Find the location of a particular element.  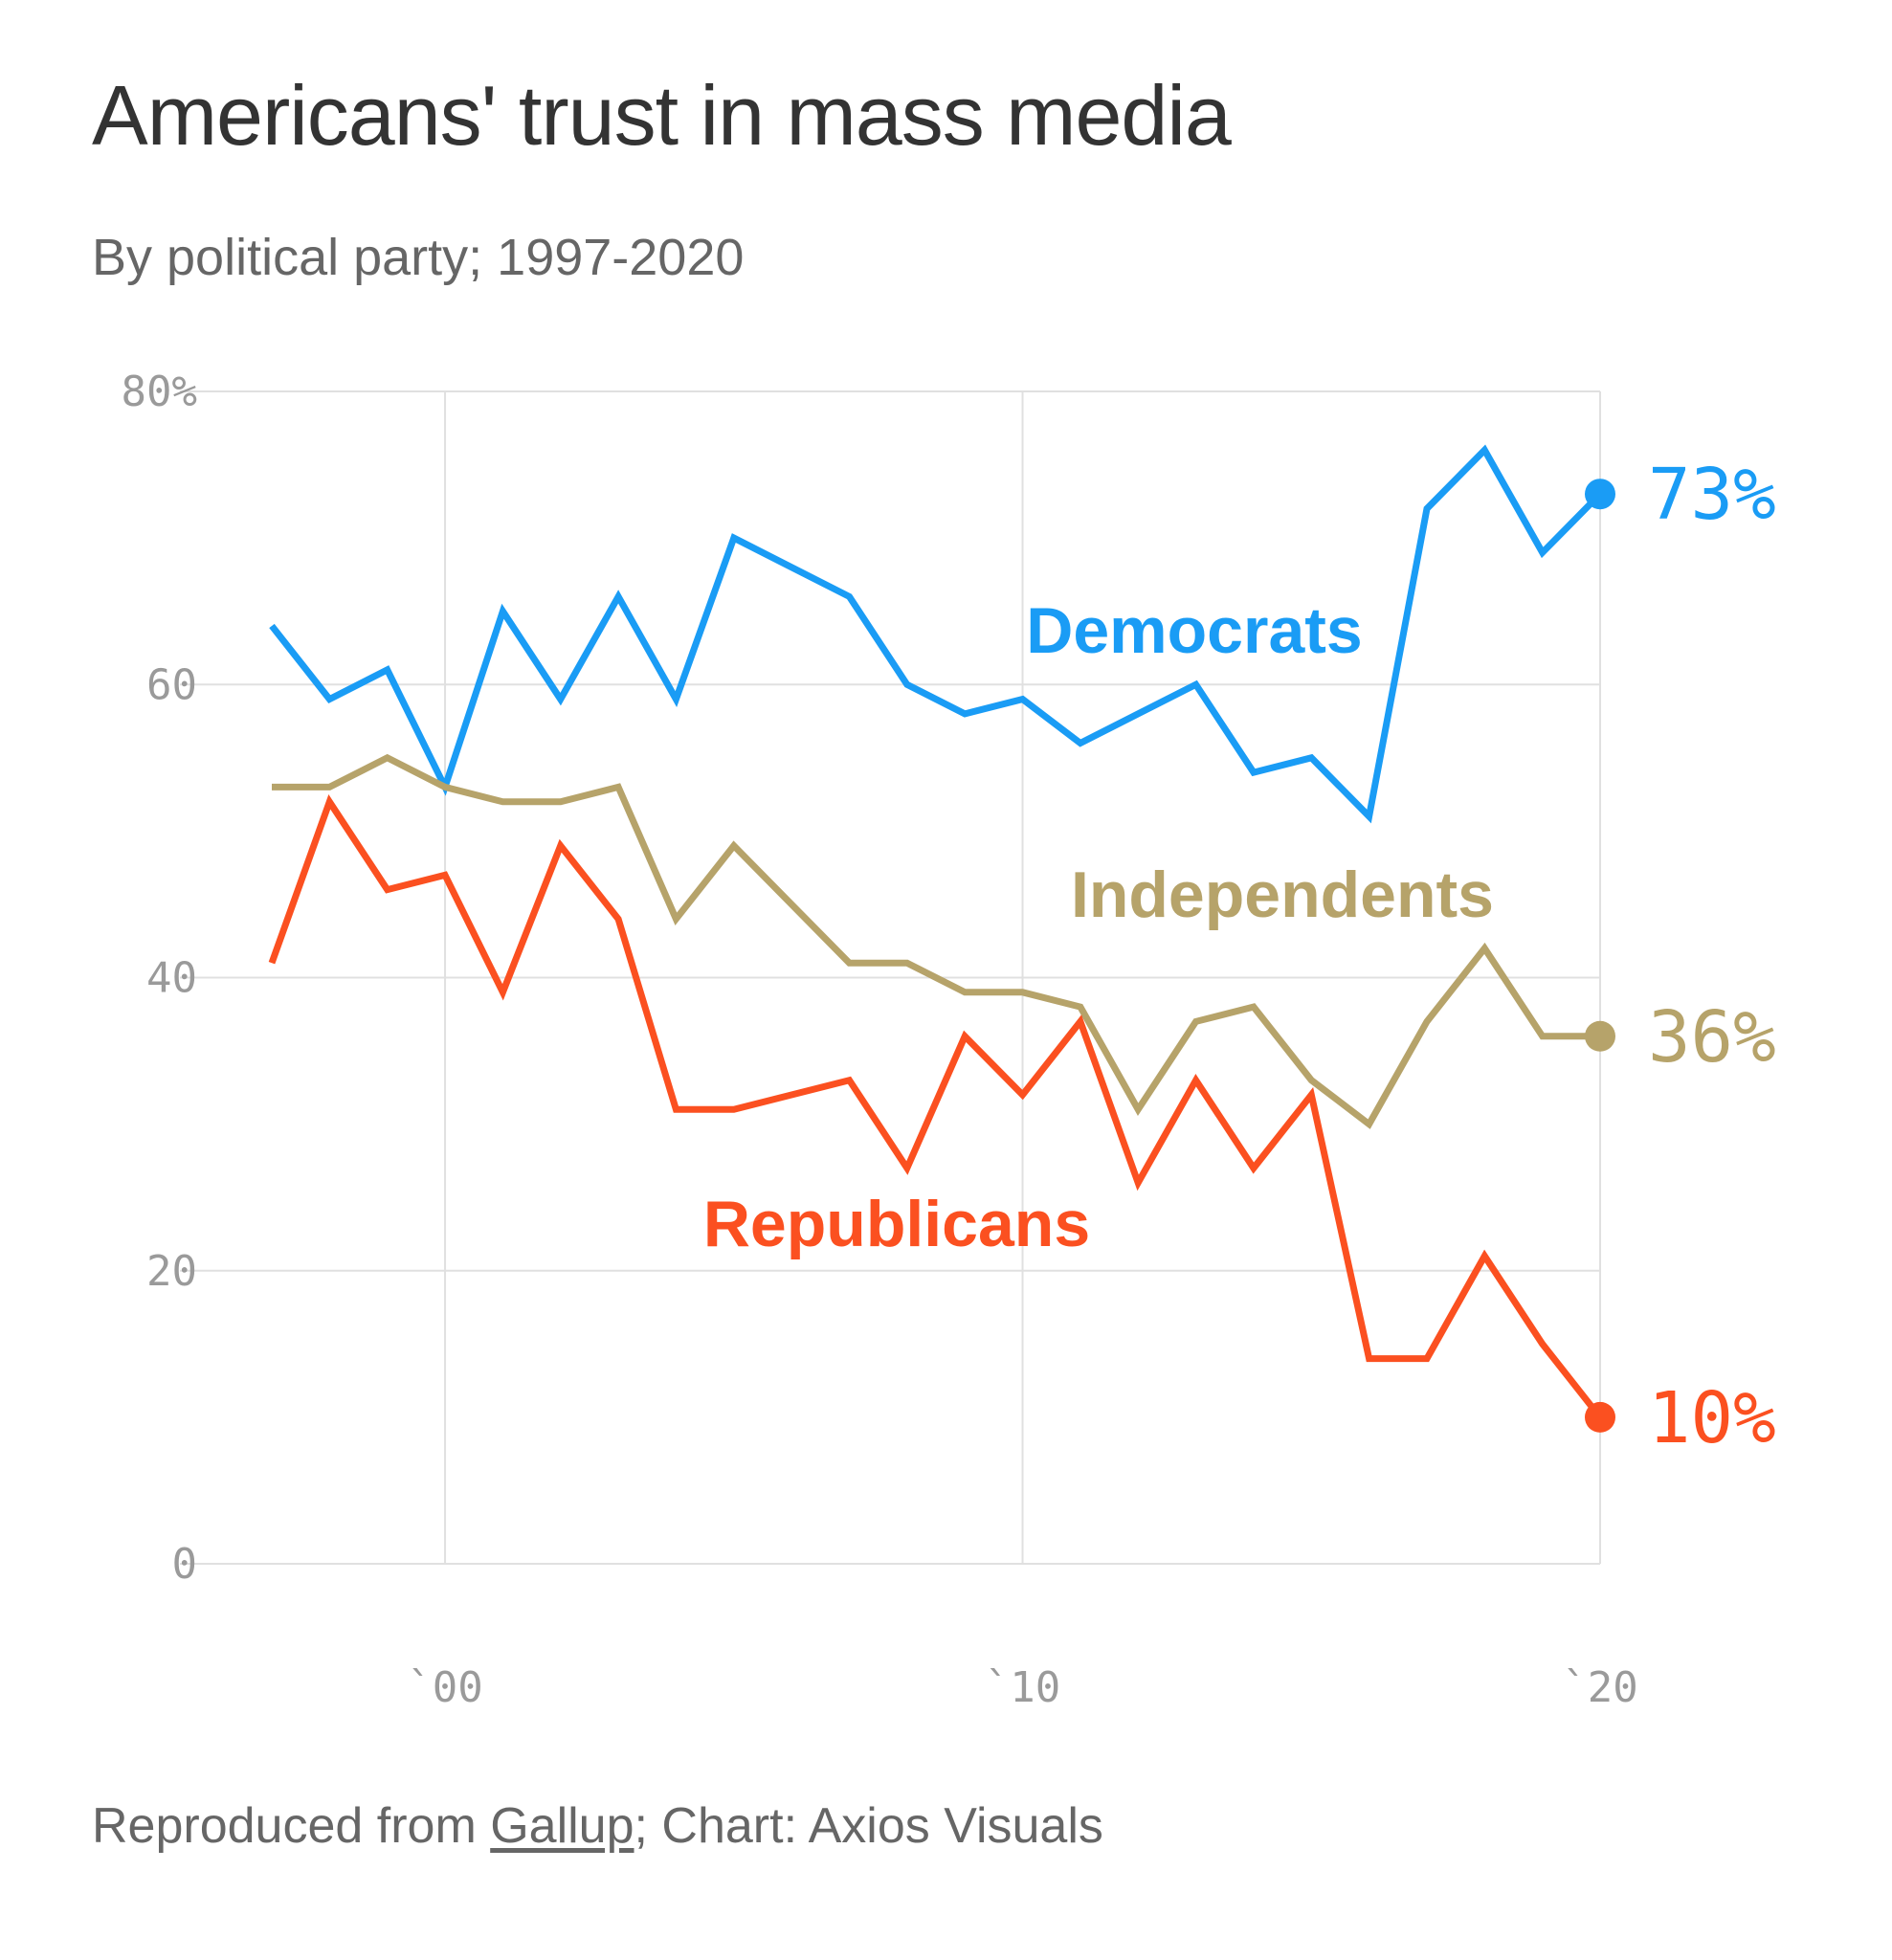

series-line-democrats is located at coordinates (936, 634).